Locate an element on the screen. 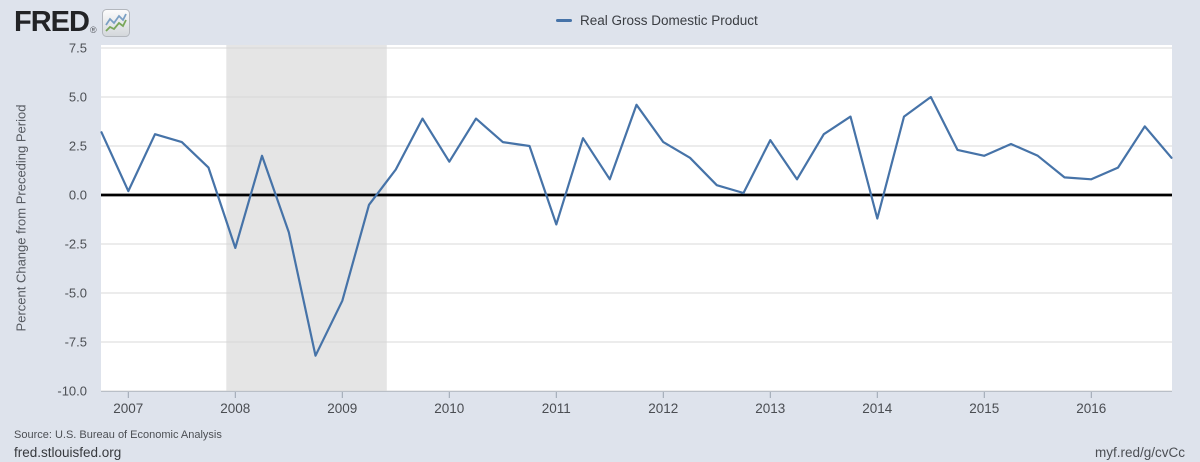 This screenshot has width=1200, height=462. x-tick-label: 2010 is located at coordinates (449, 408).